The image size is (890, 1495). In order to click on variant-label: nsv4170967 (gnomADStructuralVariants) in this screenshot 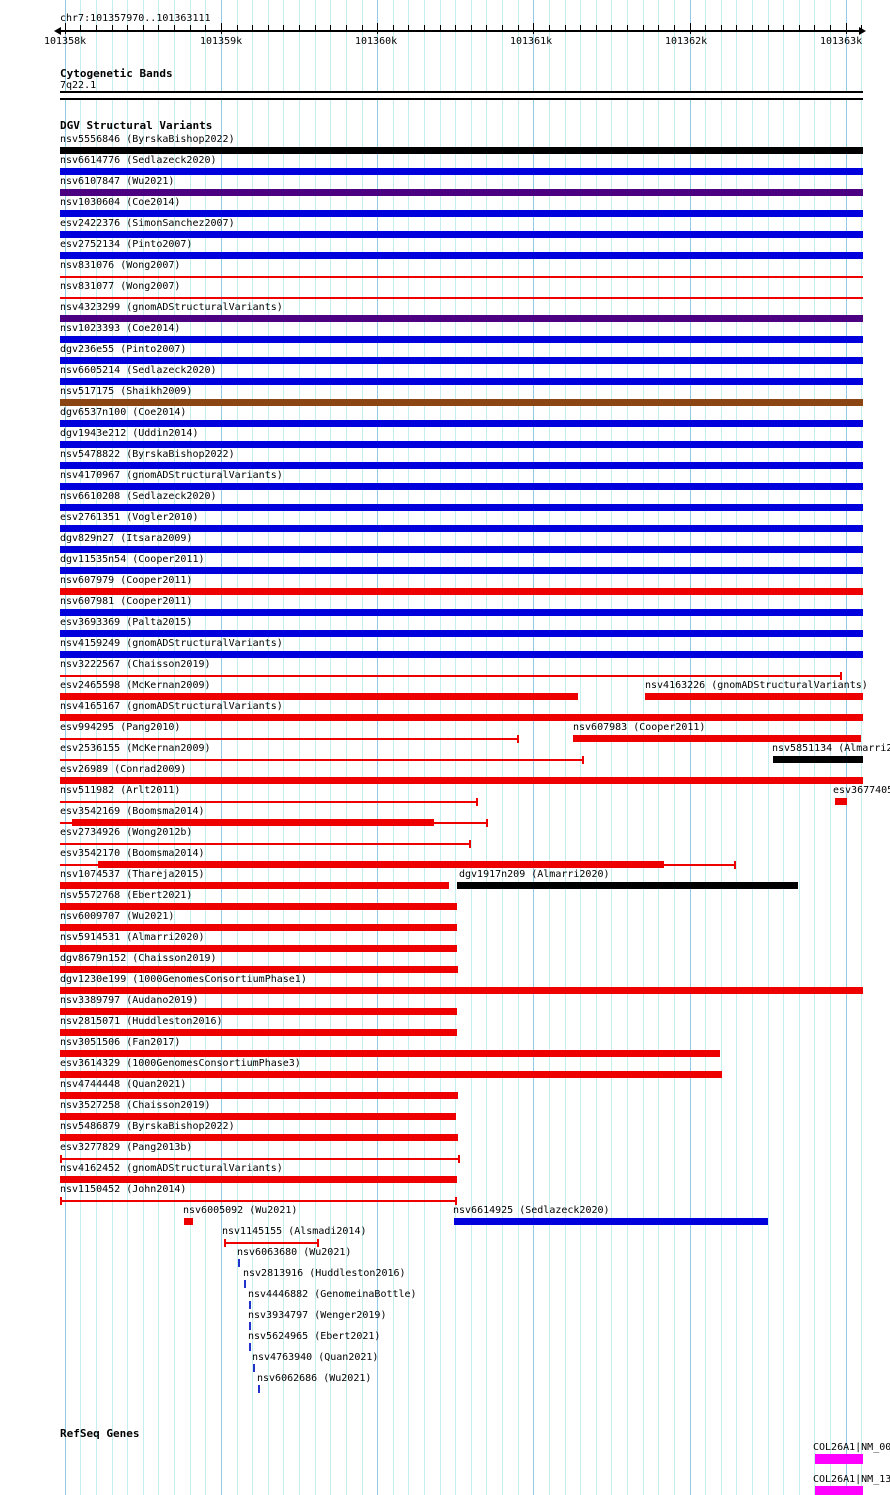, I will do `click(171, 475)`.